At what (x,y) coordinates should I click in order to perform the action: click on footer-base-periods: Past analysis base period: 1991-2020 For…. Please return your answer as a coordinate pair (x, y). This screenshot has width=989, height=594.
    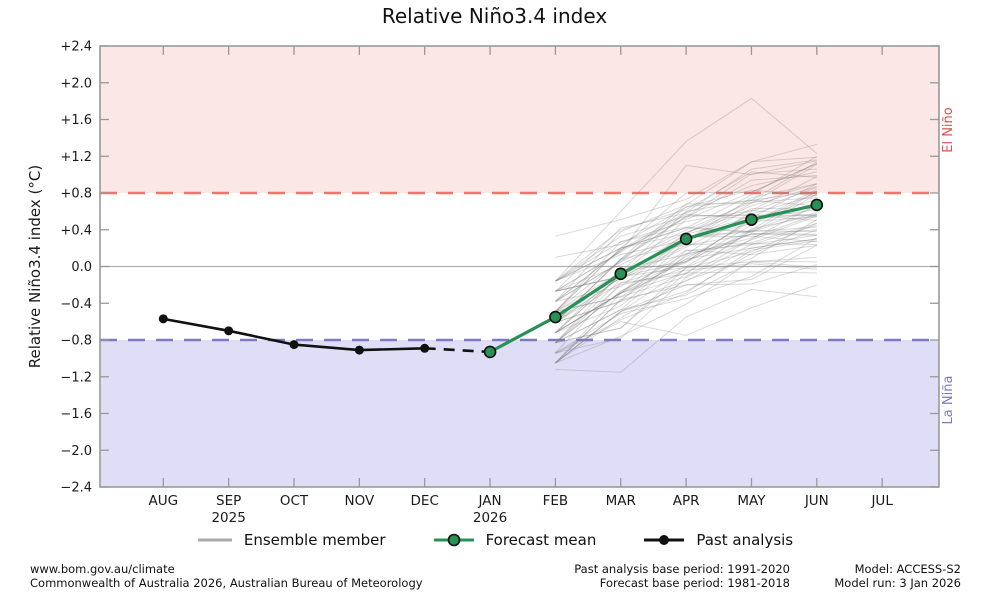
    Looking at the image, I should click on (682, 576).